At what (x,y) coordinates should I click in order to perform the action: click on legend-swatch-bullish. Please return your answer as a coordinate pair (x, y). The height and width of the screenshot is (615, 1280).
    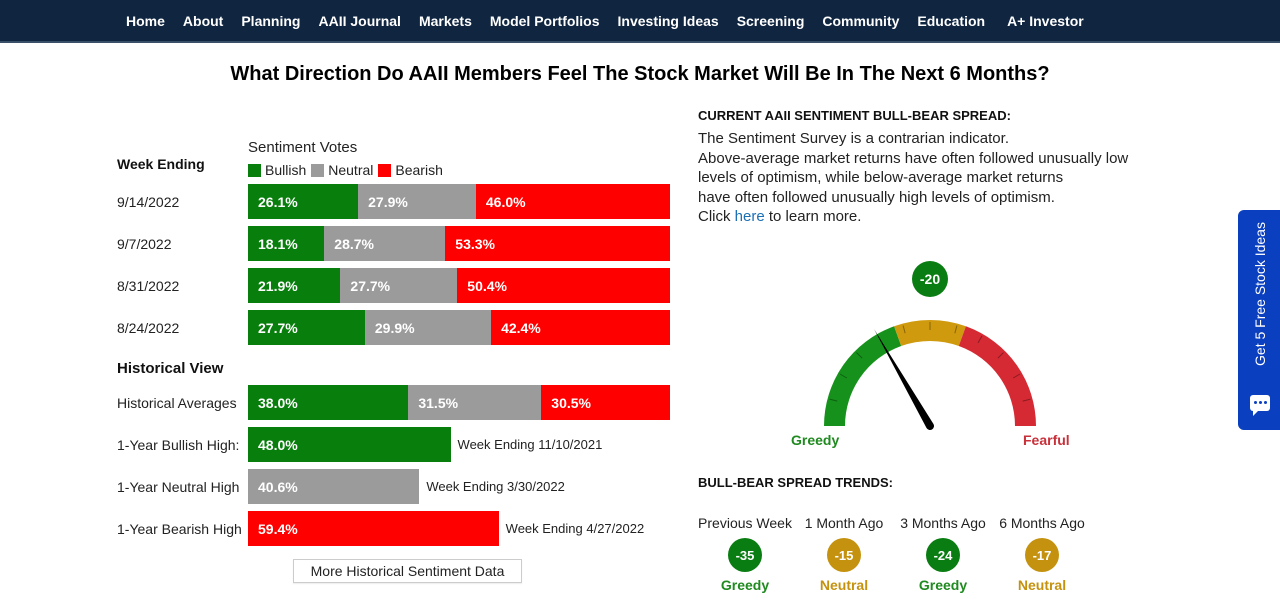
    Looking at the image, I should click on (254, 170).